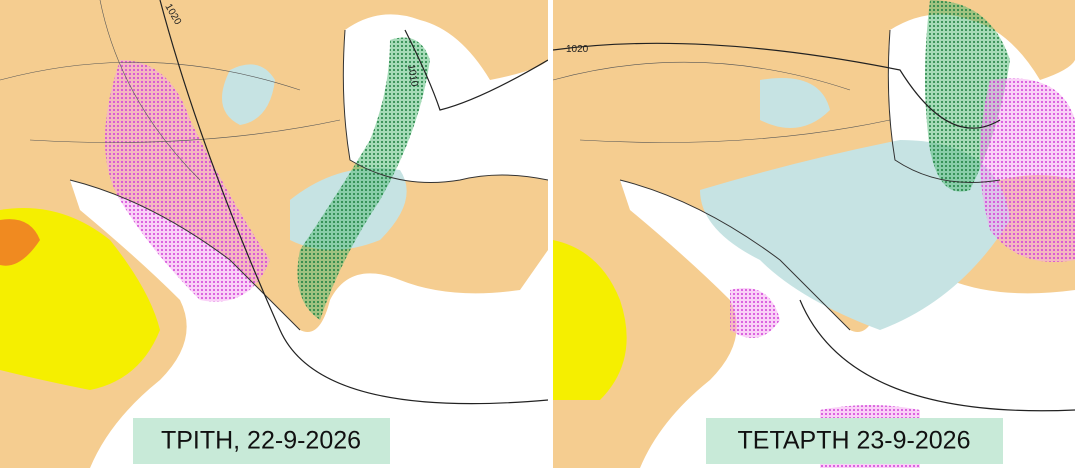 This screenshot has height=468, width=1075. Describe the element at coordinates (577, 49) in the screenshot. I see `isobar-label: 1020` at that location.